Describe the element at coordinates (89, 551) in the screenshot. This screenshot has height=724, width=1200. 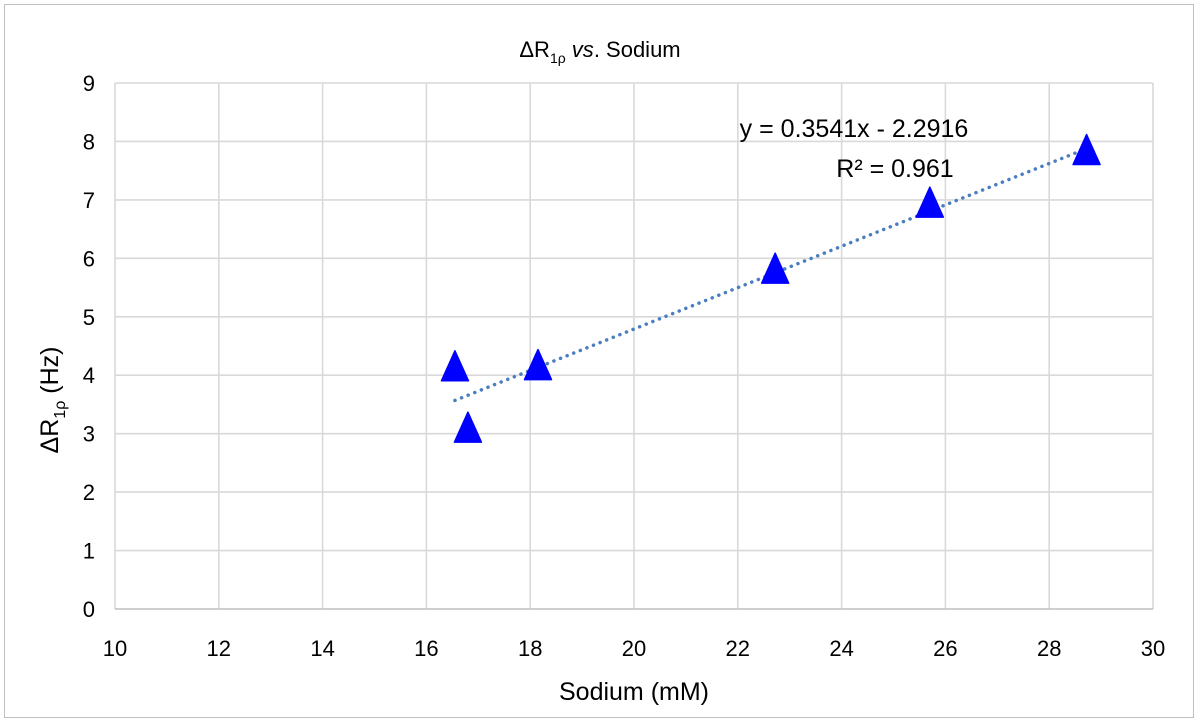
I see `y-tick-label: 1` at that location.